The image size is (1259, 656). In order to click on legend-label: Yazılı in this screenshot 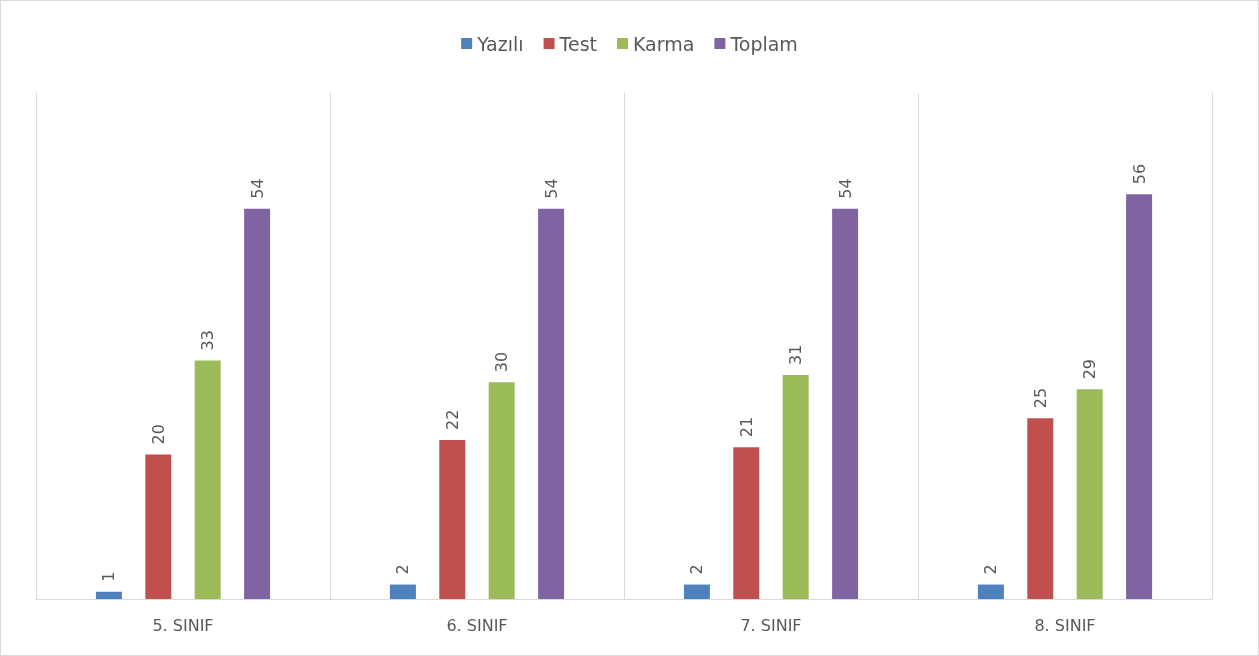, I will do `click(500, 43)`.